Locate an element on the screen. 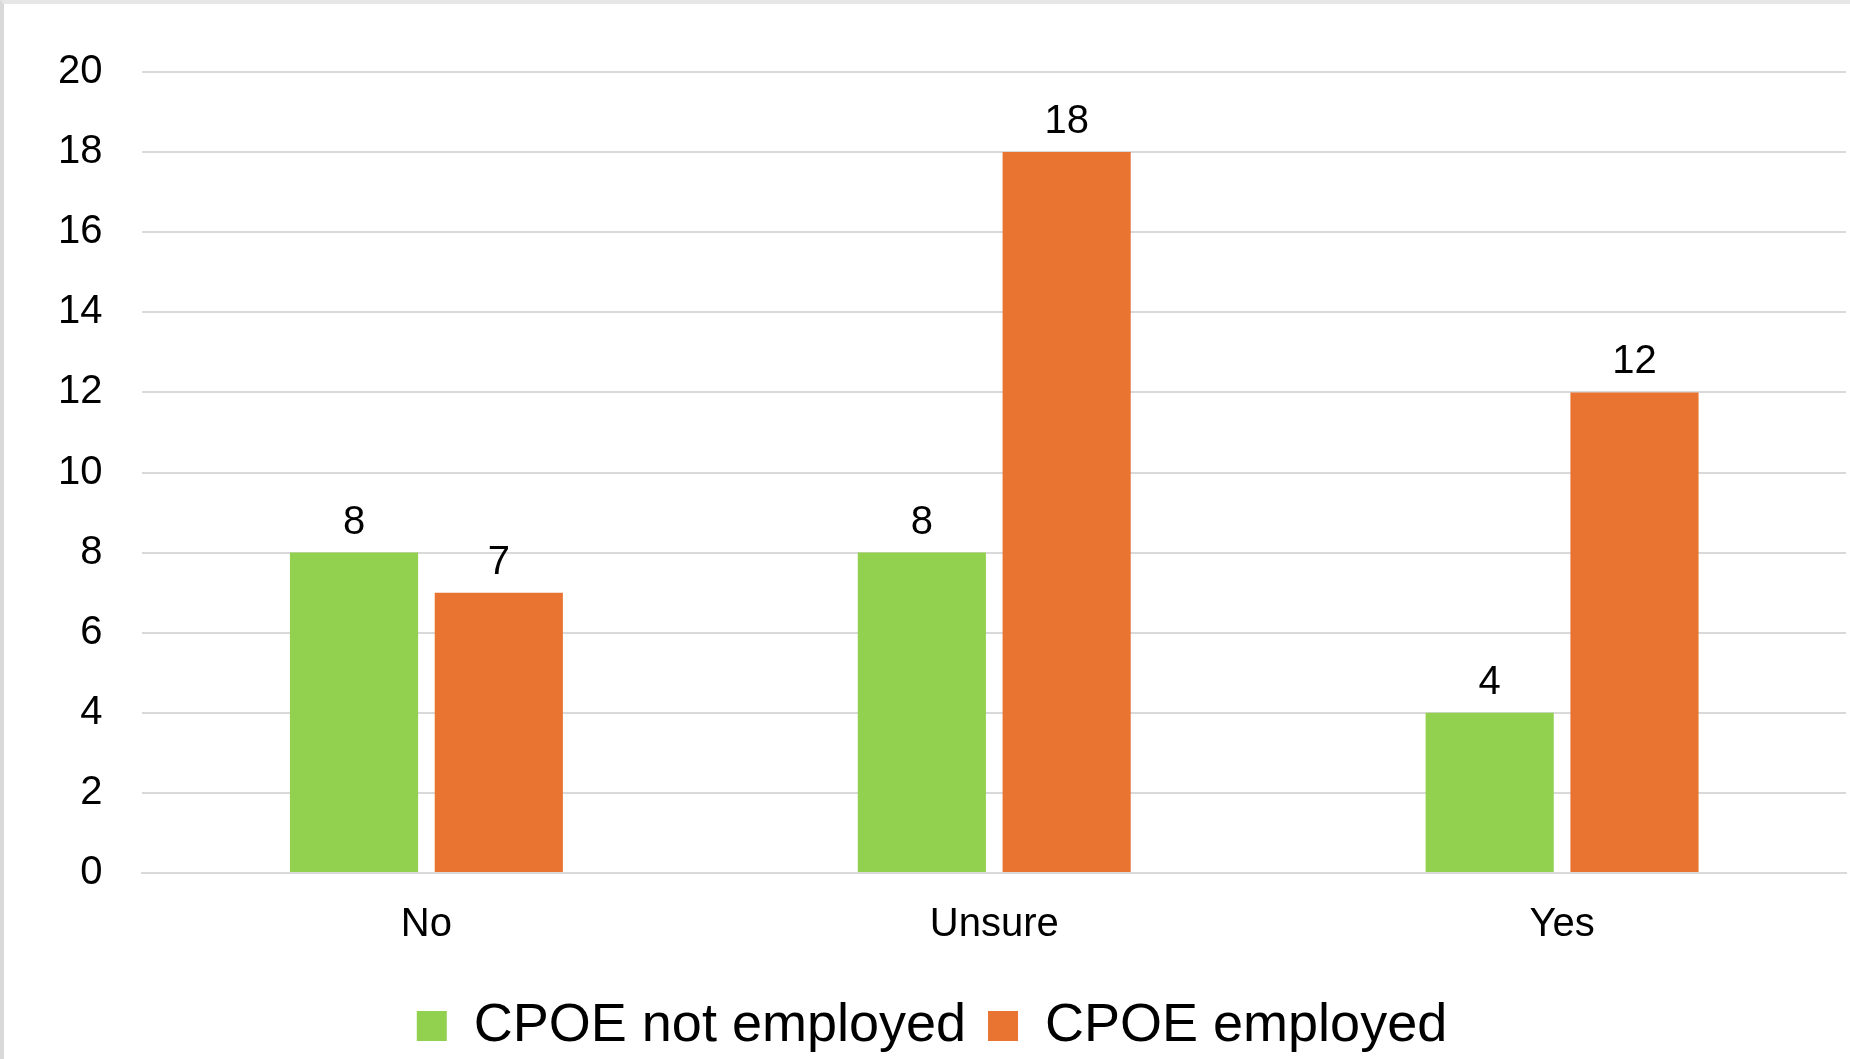 Image resolution: width=1850 pixels, height=1059 pixels. y-tick-label: 8 is located at coordinates (91, 549).